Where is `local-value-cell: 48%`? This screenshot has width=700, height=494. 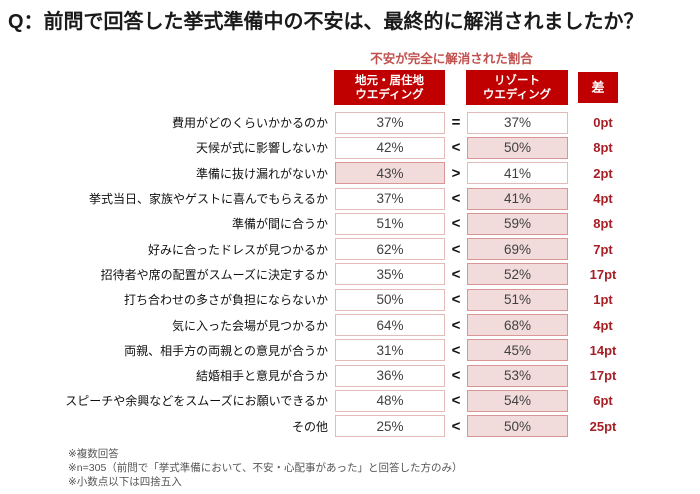
local-value-cell: 48% is located at coordinates (390, 400).